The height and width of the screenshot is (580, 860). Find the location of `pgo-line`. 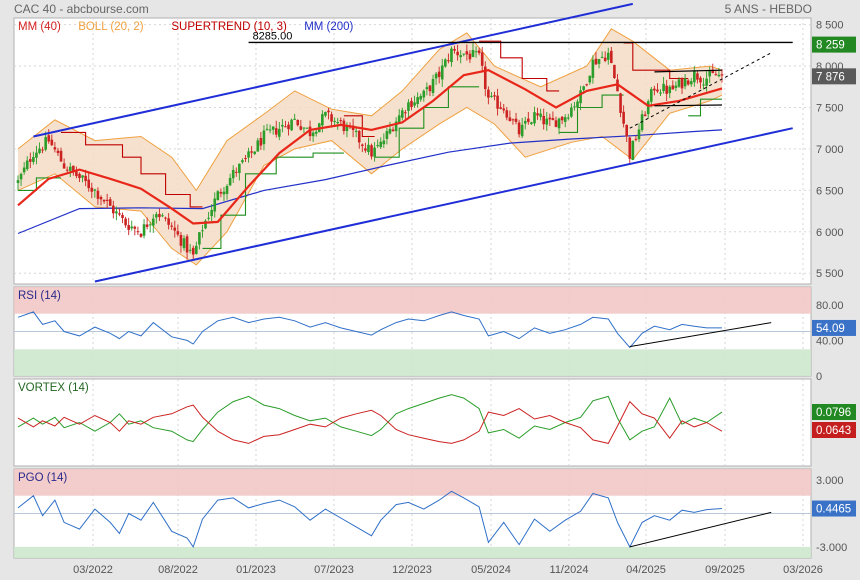

pgo-line is located at coordinates (370, 519).